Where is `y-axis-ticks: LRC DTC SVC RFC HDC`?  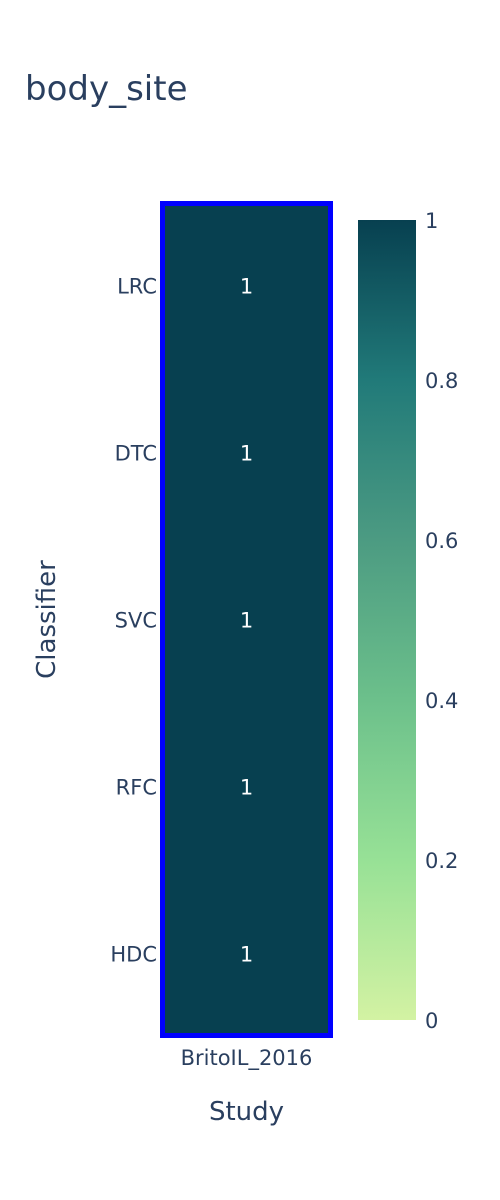
y-axis-ticks: LRC DTC SVC RFC HDC is located at coordinates (133, 621).